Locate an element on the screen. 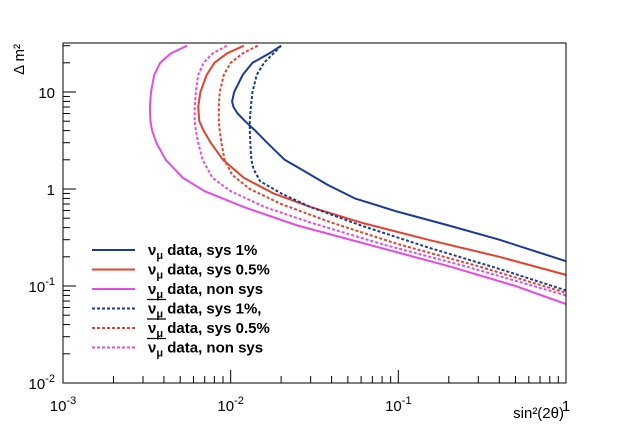  x-tick-label: 10⁻² is located at coordinates (230, 405).